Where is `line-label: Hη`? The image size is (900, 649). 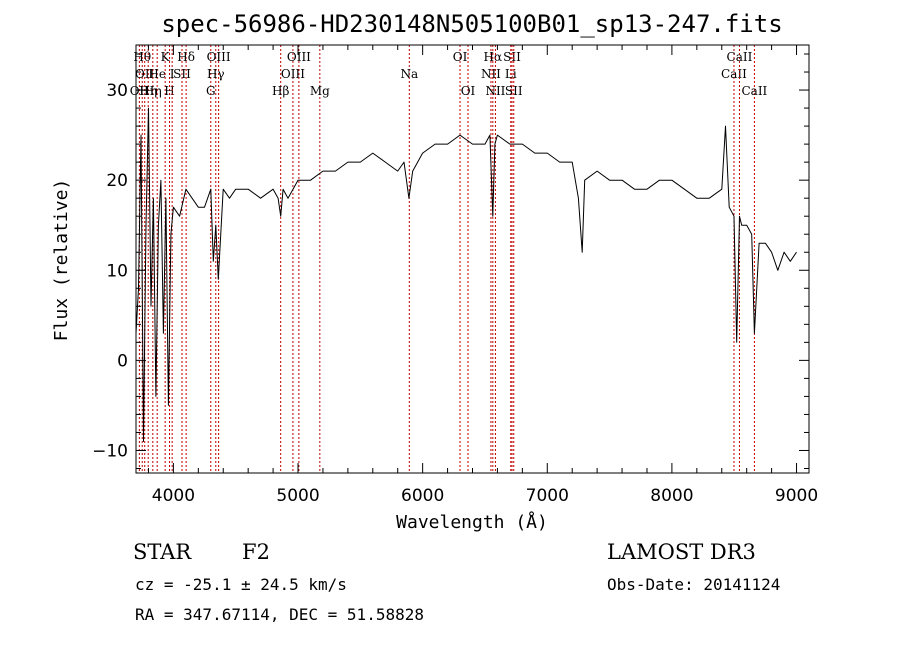 line-label: Hη is located at coordinates (153, 91).